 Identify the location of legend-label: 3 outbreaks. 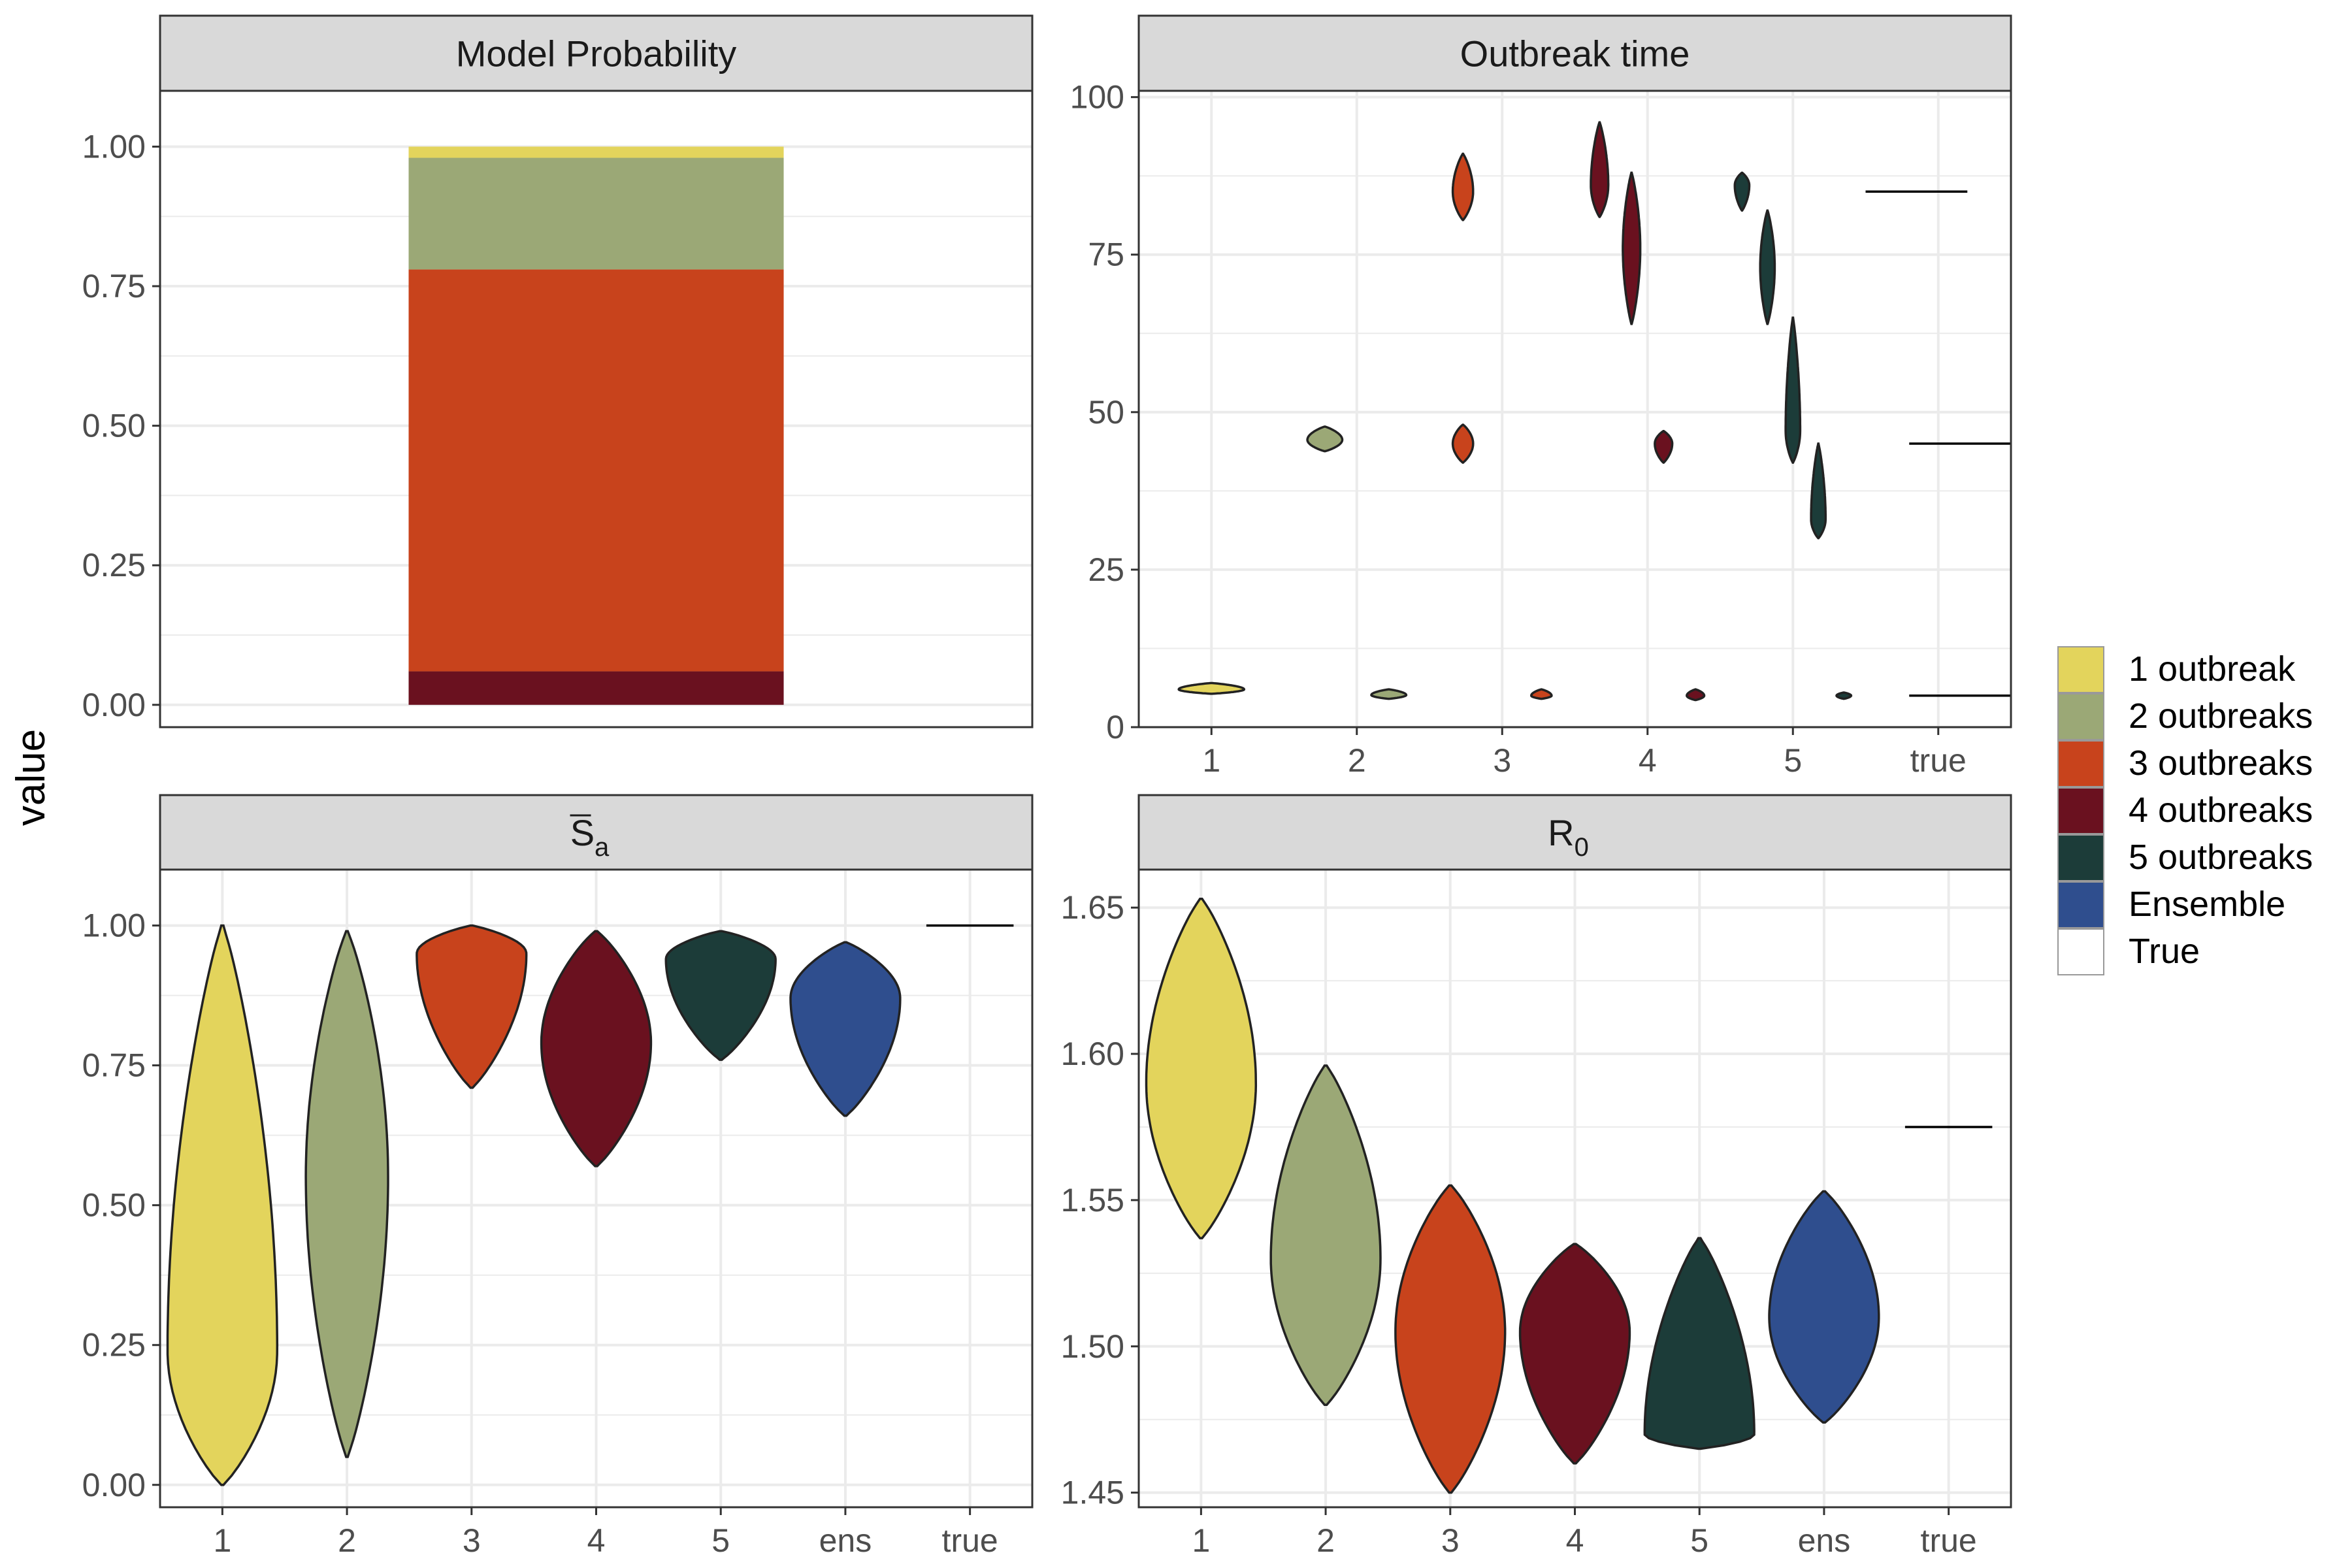
(2221, 763).